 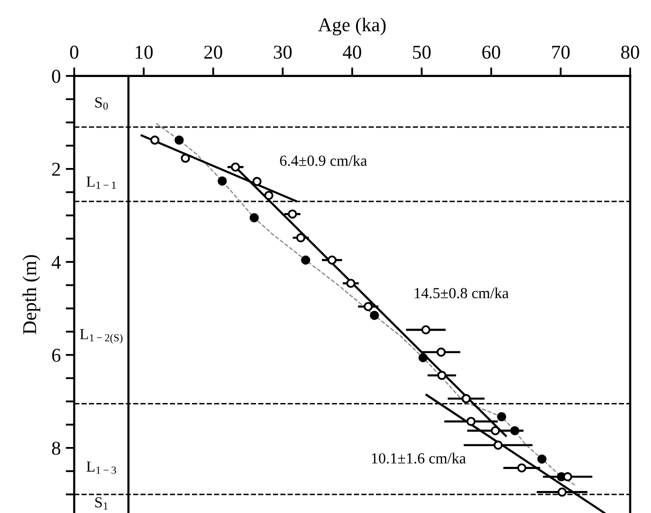 What do you see at coordinates (101, 103) in the screenshot?
I see `annotation: S$_{0}$` at bounding box center [101, 103].